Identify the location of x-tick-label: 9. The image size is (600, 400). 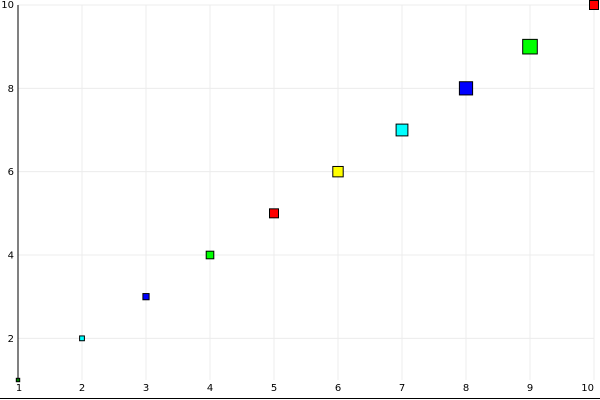
(530, 388).